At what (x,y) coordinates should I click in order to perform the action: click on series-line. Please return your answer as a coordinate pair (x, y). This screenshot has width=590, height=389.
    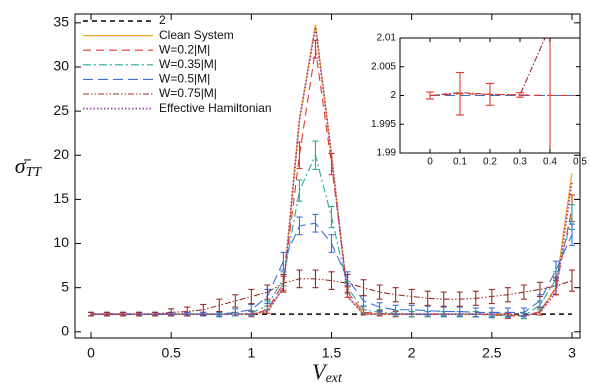
    Looking at the image, I should click on (487, 67).